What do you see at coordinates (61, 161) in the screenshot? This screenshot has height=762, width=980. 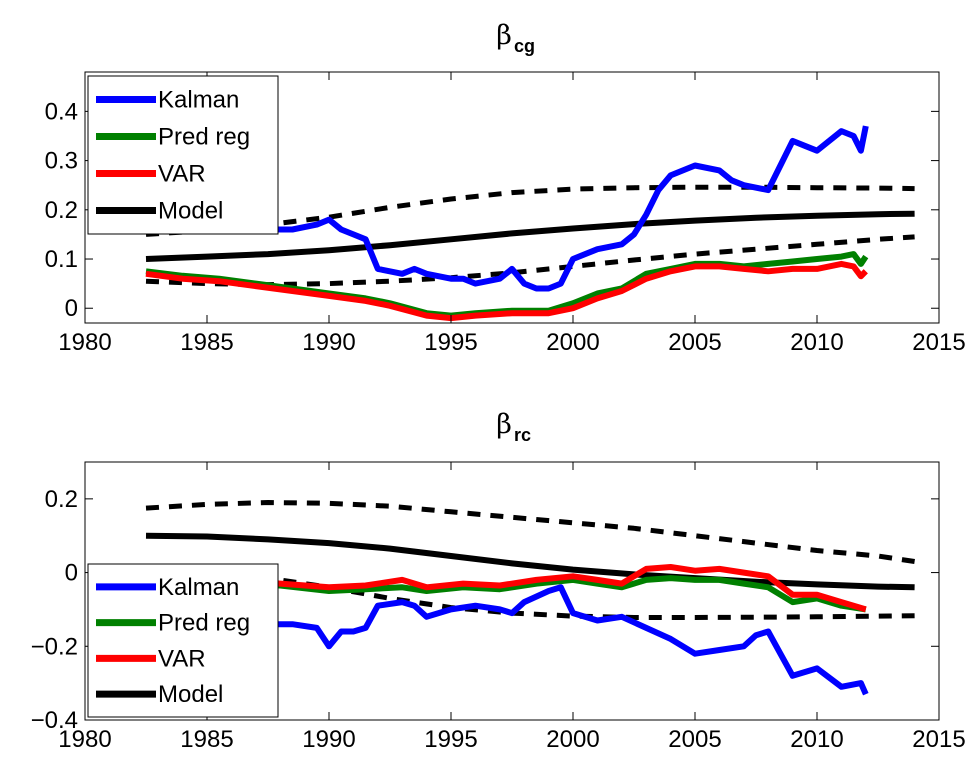 I see `y-tick-label: 0.3` at bounding box center [61, 161].